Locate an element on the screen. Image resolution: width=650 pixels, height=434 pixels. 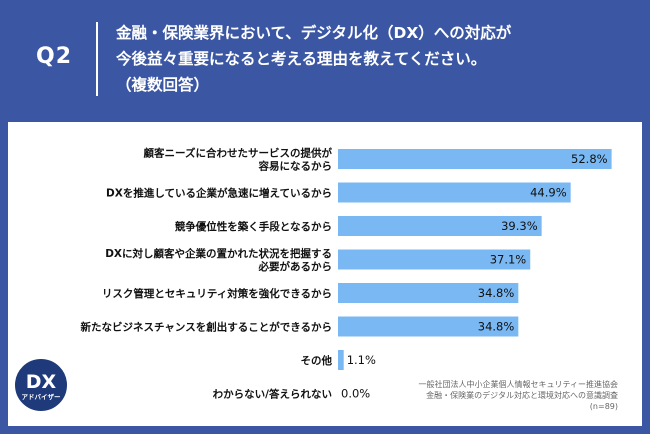
category-label: リスク管理とセキュリティ対策を強化できるから is located at coordinates (217, 293).